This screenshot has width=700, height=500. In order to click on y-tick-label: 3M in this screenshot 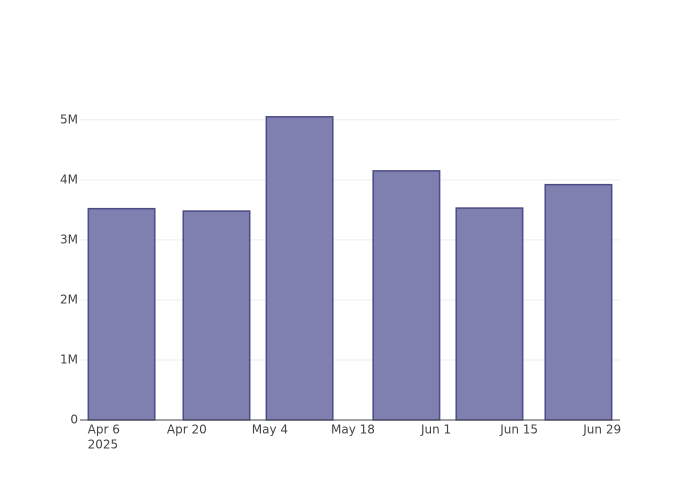, I will do `click(69, 239)`.